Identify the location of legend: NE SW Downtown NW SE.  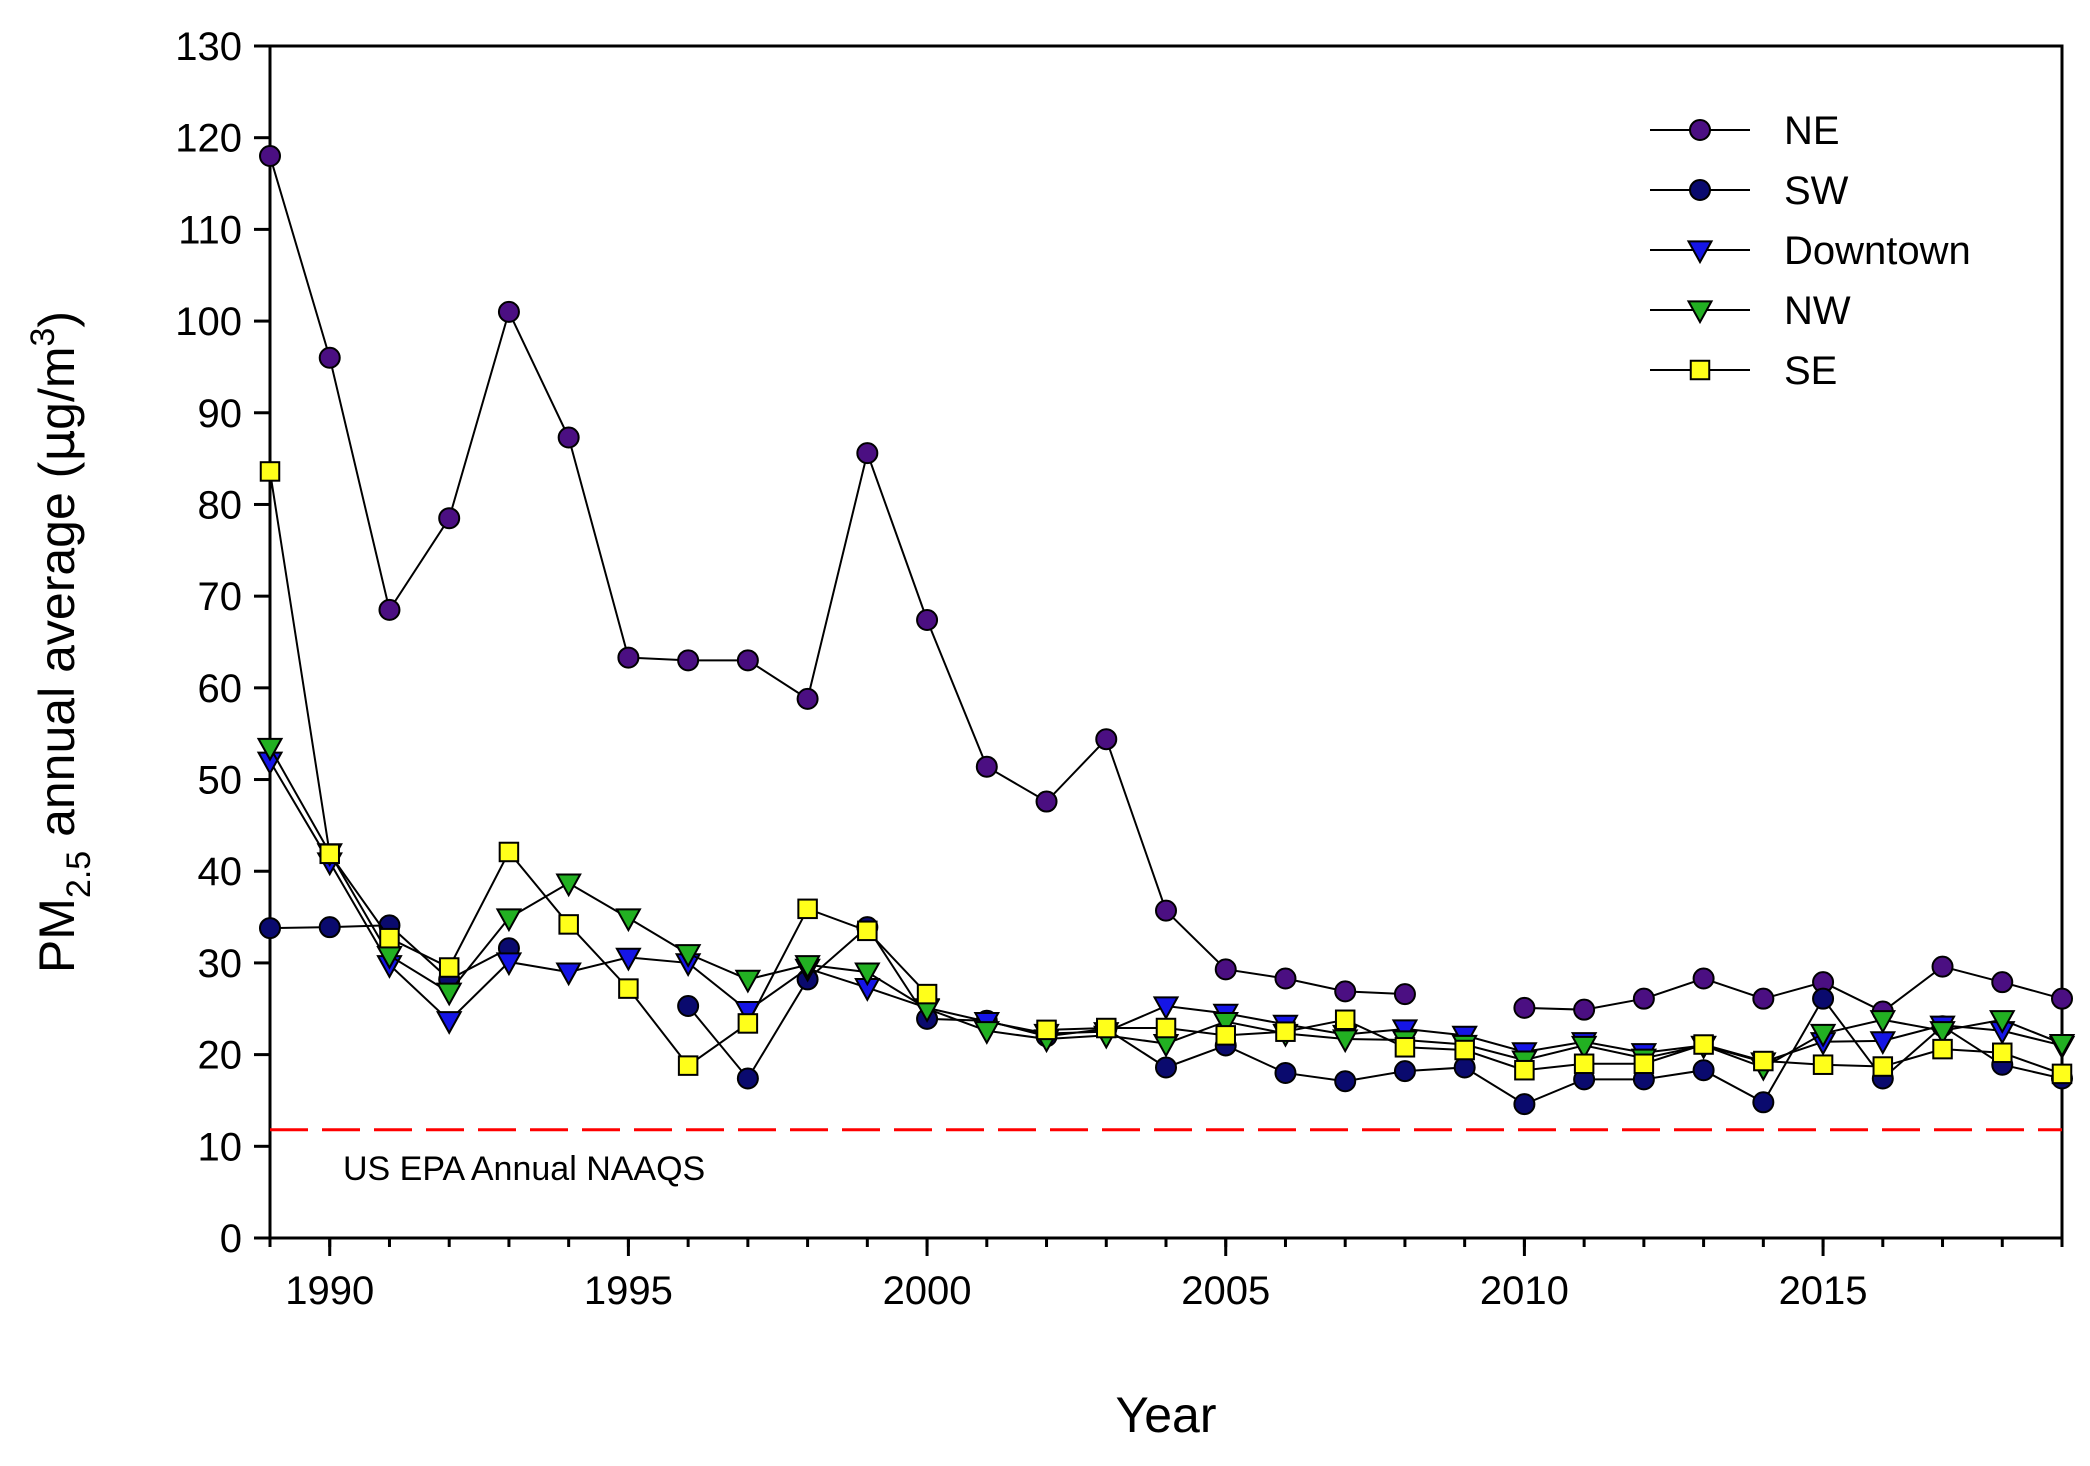
(1810, 251).